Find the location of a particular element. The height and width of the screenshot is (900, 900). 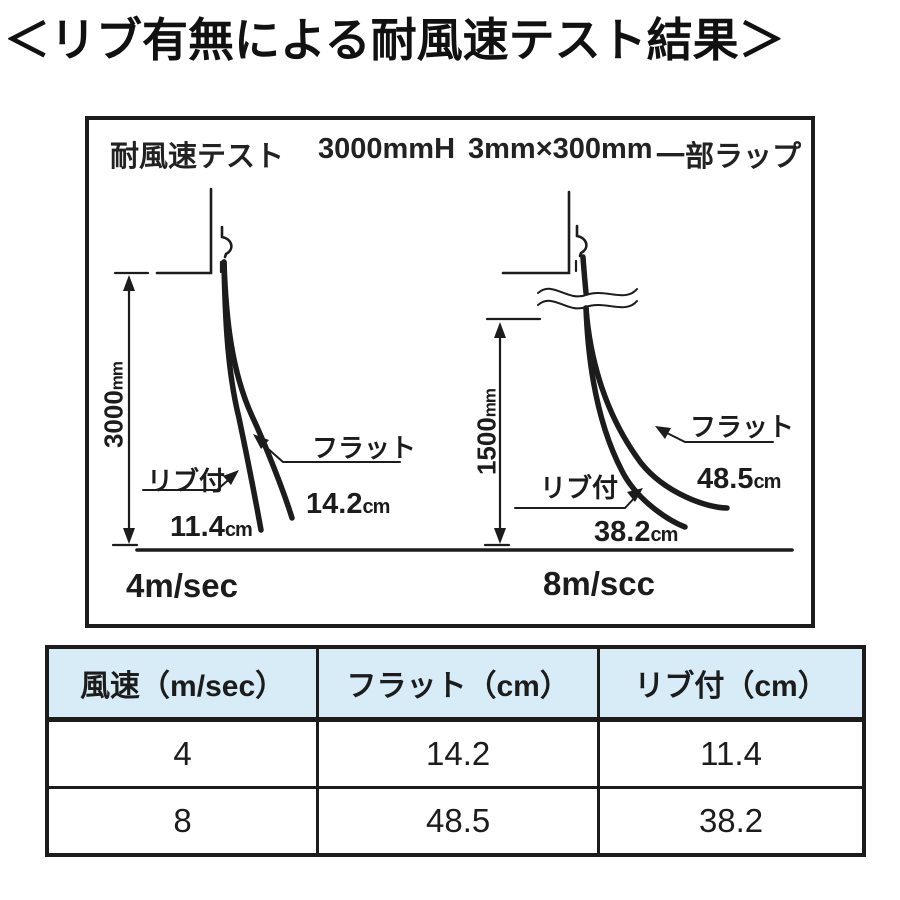

diagram-header-test-label: 耐風速テスト is located at coordinates (197, 157).